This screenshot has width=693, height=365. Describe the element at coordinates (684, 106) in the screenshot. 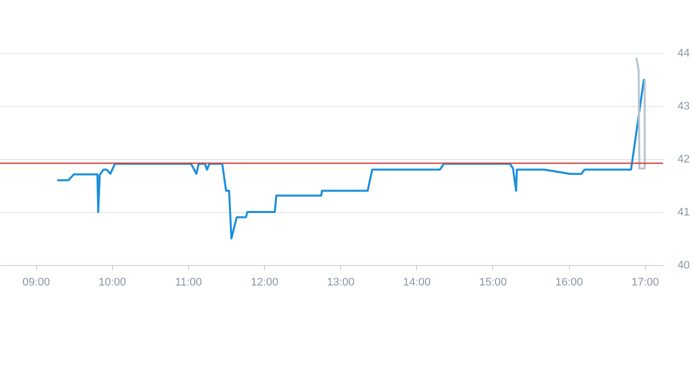

I see `y-tick-label: 43` at that location.